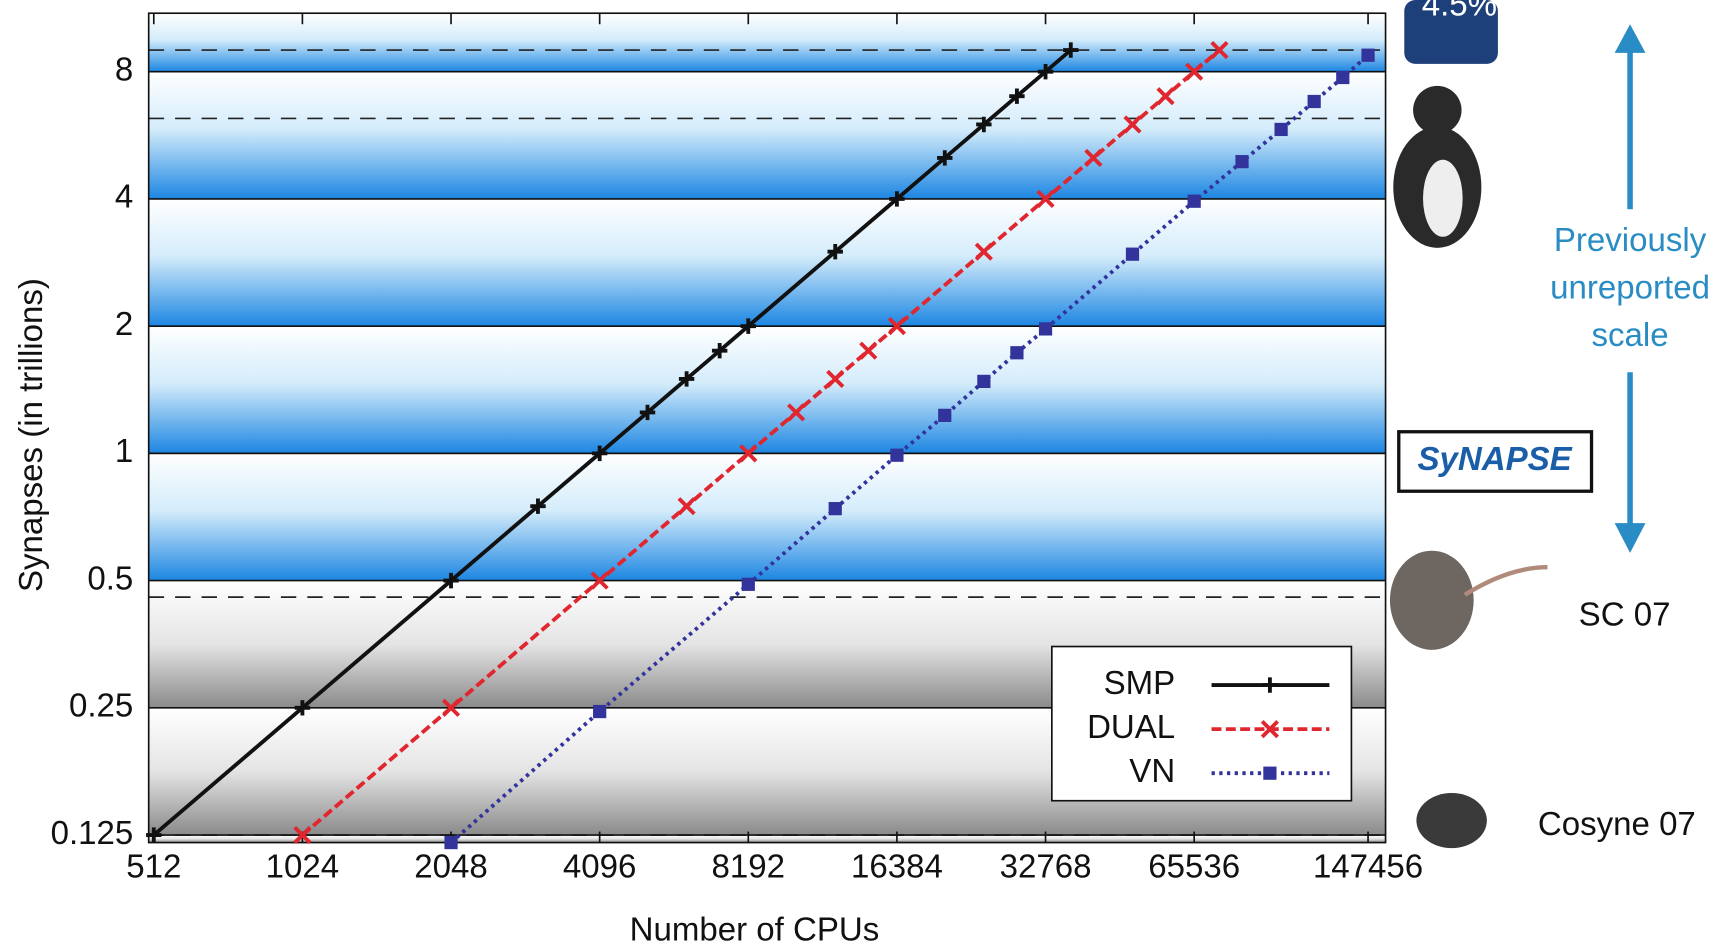 The width and height of the screenshot is (1727, 948). What do you see at coordinates (92, 833) in the screenshot?
I see `y-tick-label: 0.125` at bounding box center [92, 833].